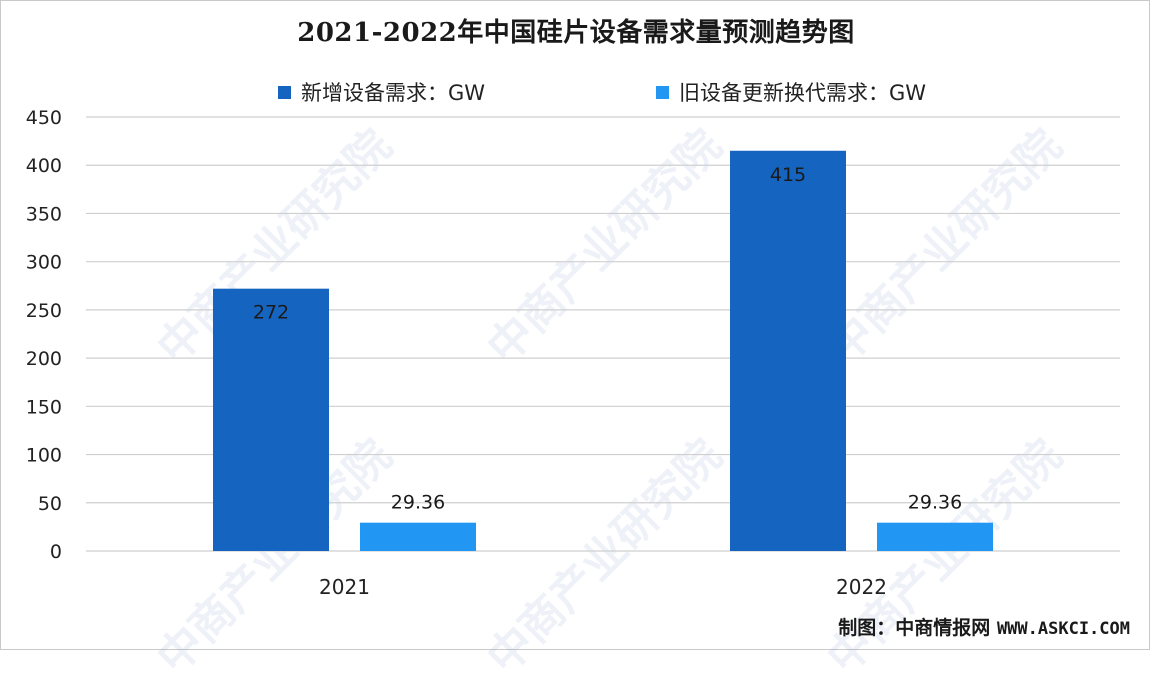 The image size is (1152, 685). What do you see at coordinates (803, 93) in the screenshot?
I see `legend-label-replace: 旧设备更新换代需求：GW` at bounding box center [803, 93].